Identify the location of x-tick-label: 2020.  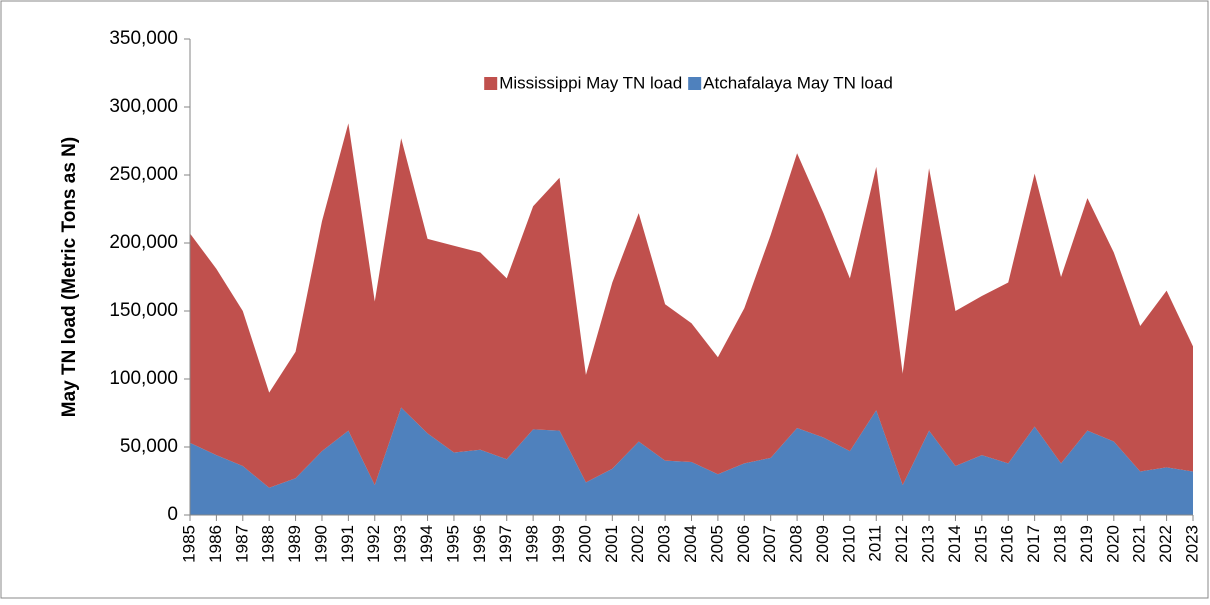
(1112, 544).